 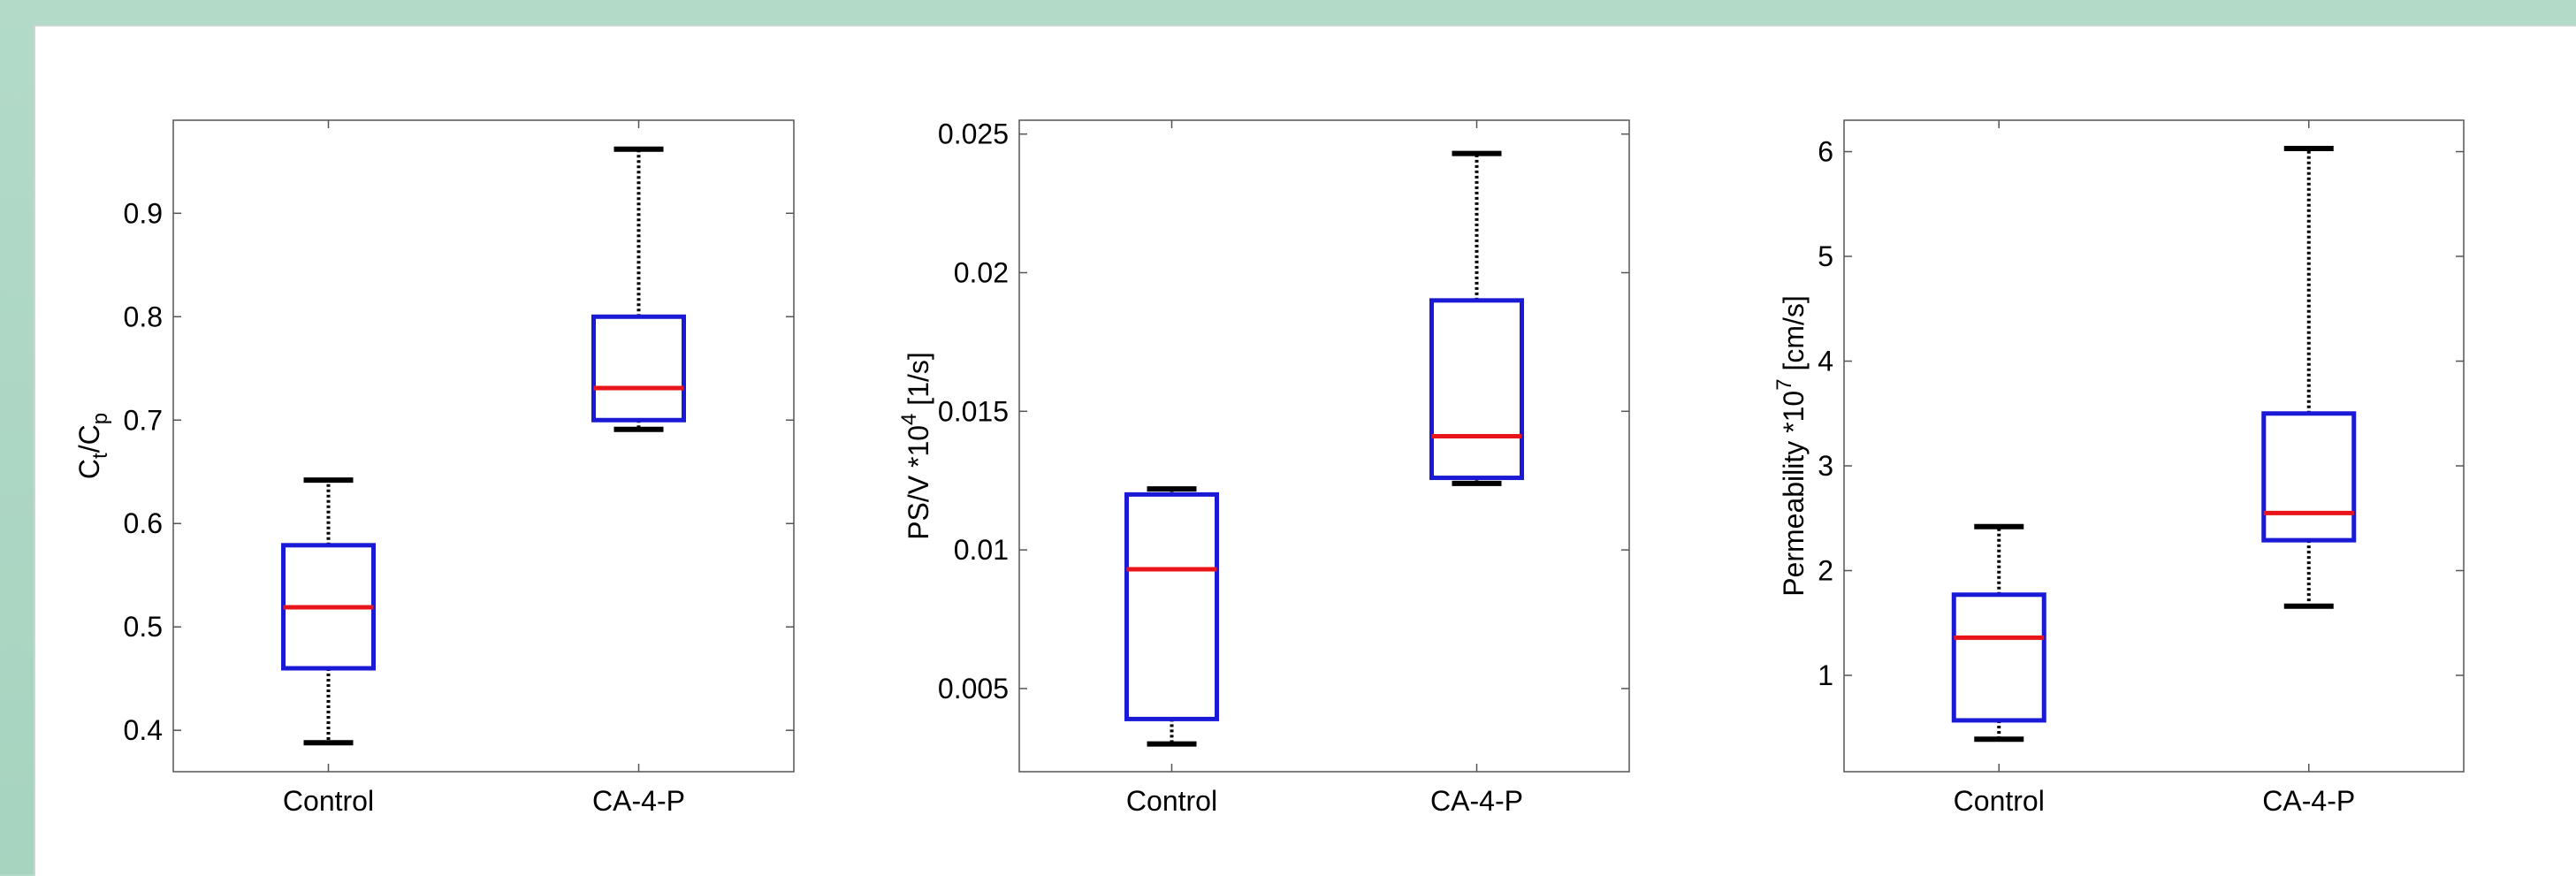 I want to click on y-tick-label: 0.015, so click(x=973, y=411).